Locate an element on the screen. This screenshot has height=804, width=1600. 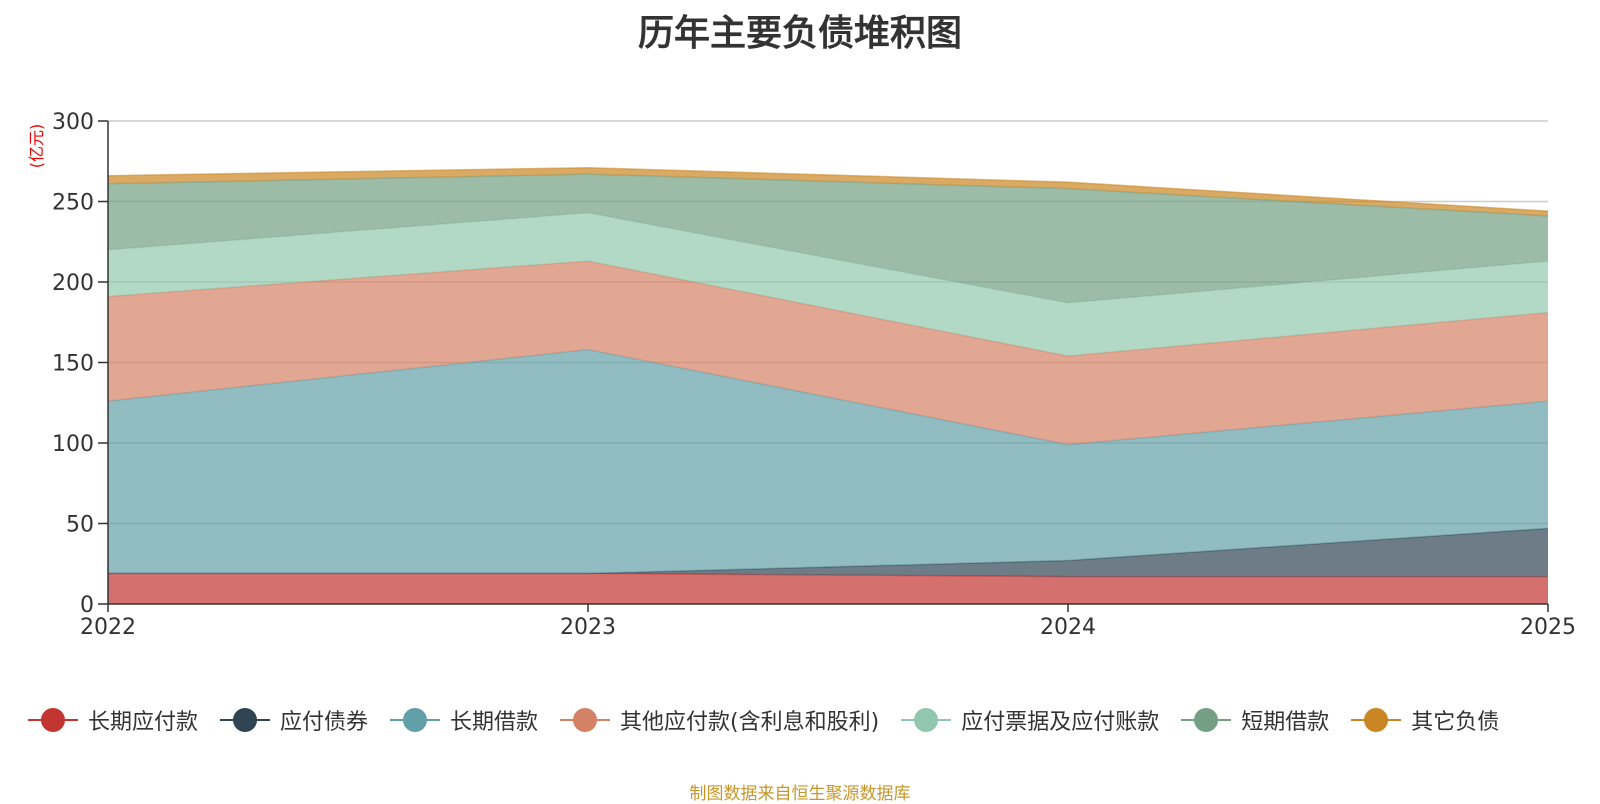
y-tick-label: 250 is located at coordinates (73, 203).